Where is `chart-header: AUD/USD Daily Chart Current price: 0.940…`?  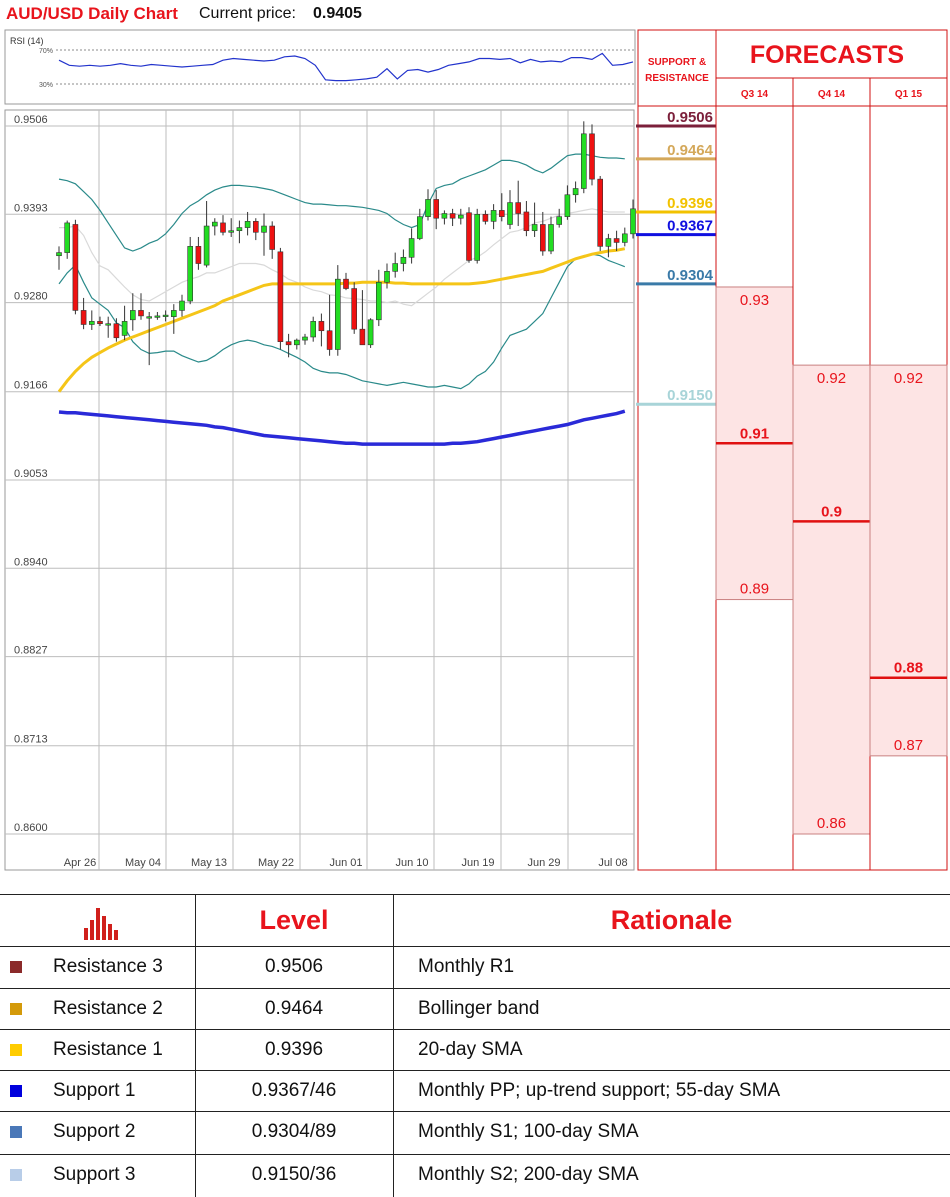
chart-header: AUD/USD Daily Chart Current price: 0.940… is located at coordinates (320, 14).